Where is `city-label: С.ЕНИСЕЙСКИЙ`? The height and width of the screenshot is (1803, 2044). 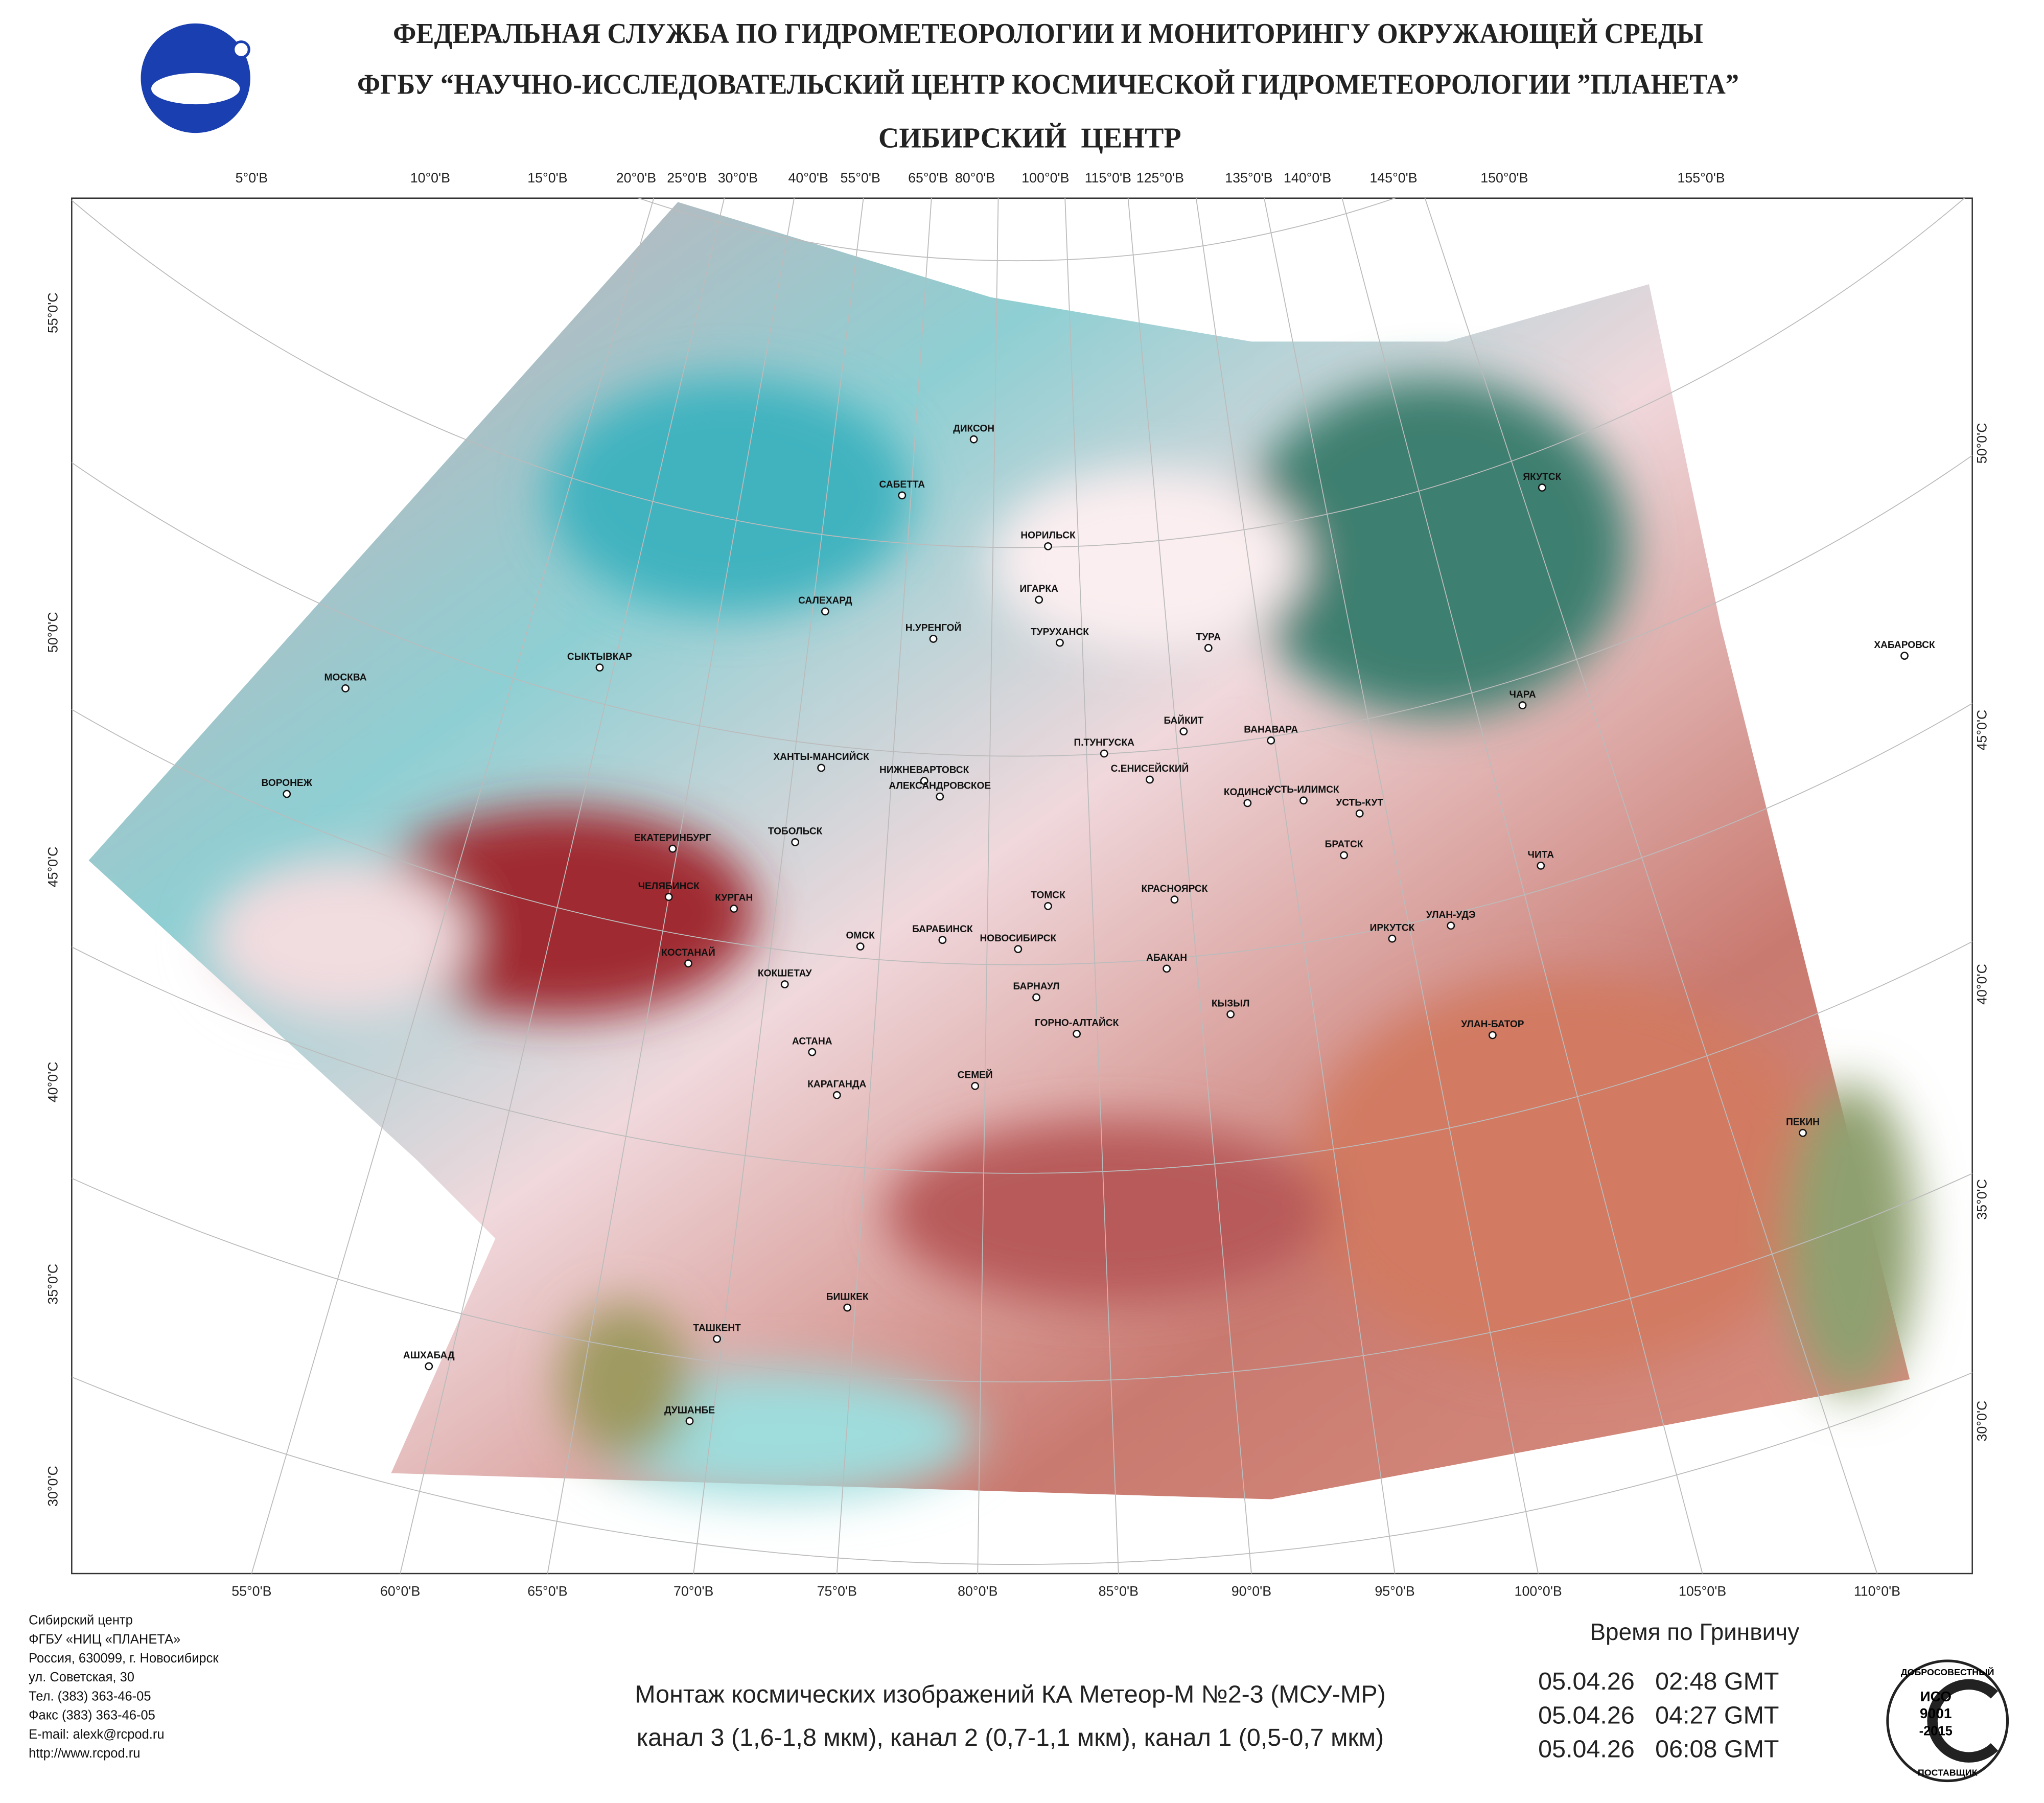 city-label: С.ЕНИСЕЙСКИЙ is located at coordinates (1150, 769).